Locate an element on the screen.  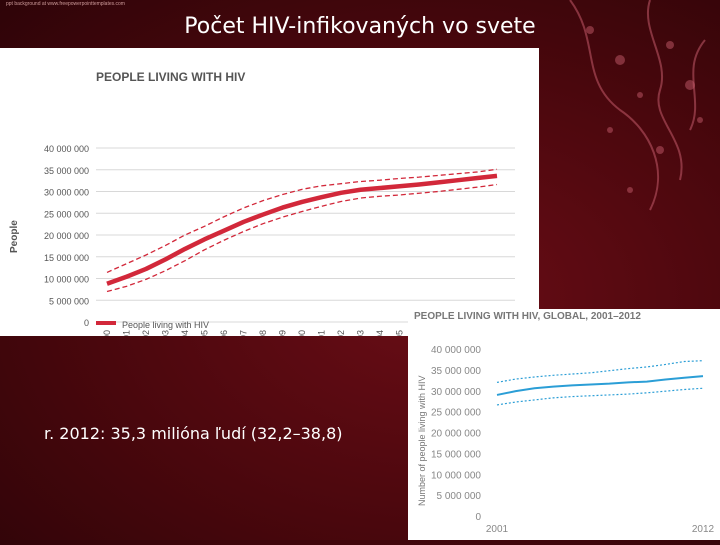
summary-note: r. 2012: 35,3 milióna ľudí (32,2–38,8) is located at coordinates (193, 433).